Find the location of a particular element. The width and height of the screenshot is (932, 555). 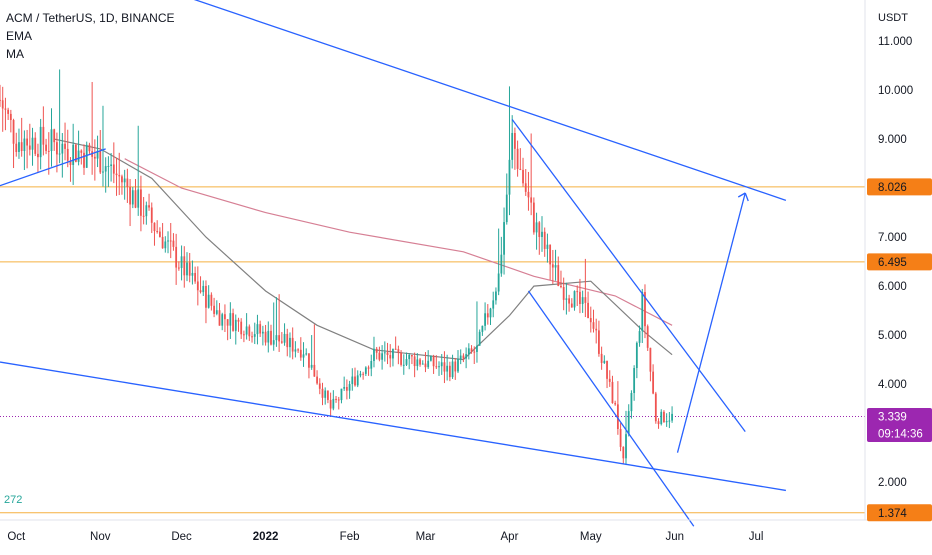

last-price-badge is located at coordinates (899, 424).